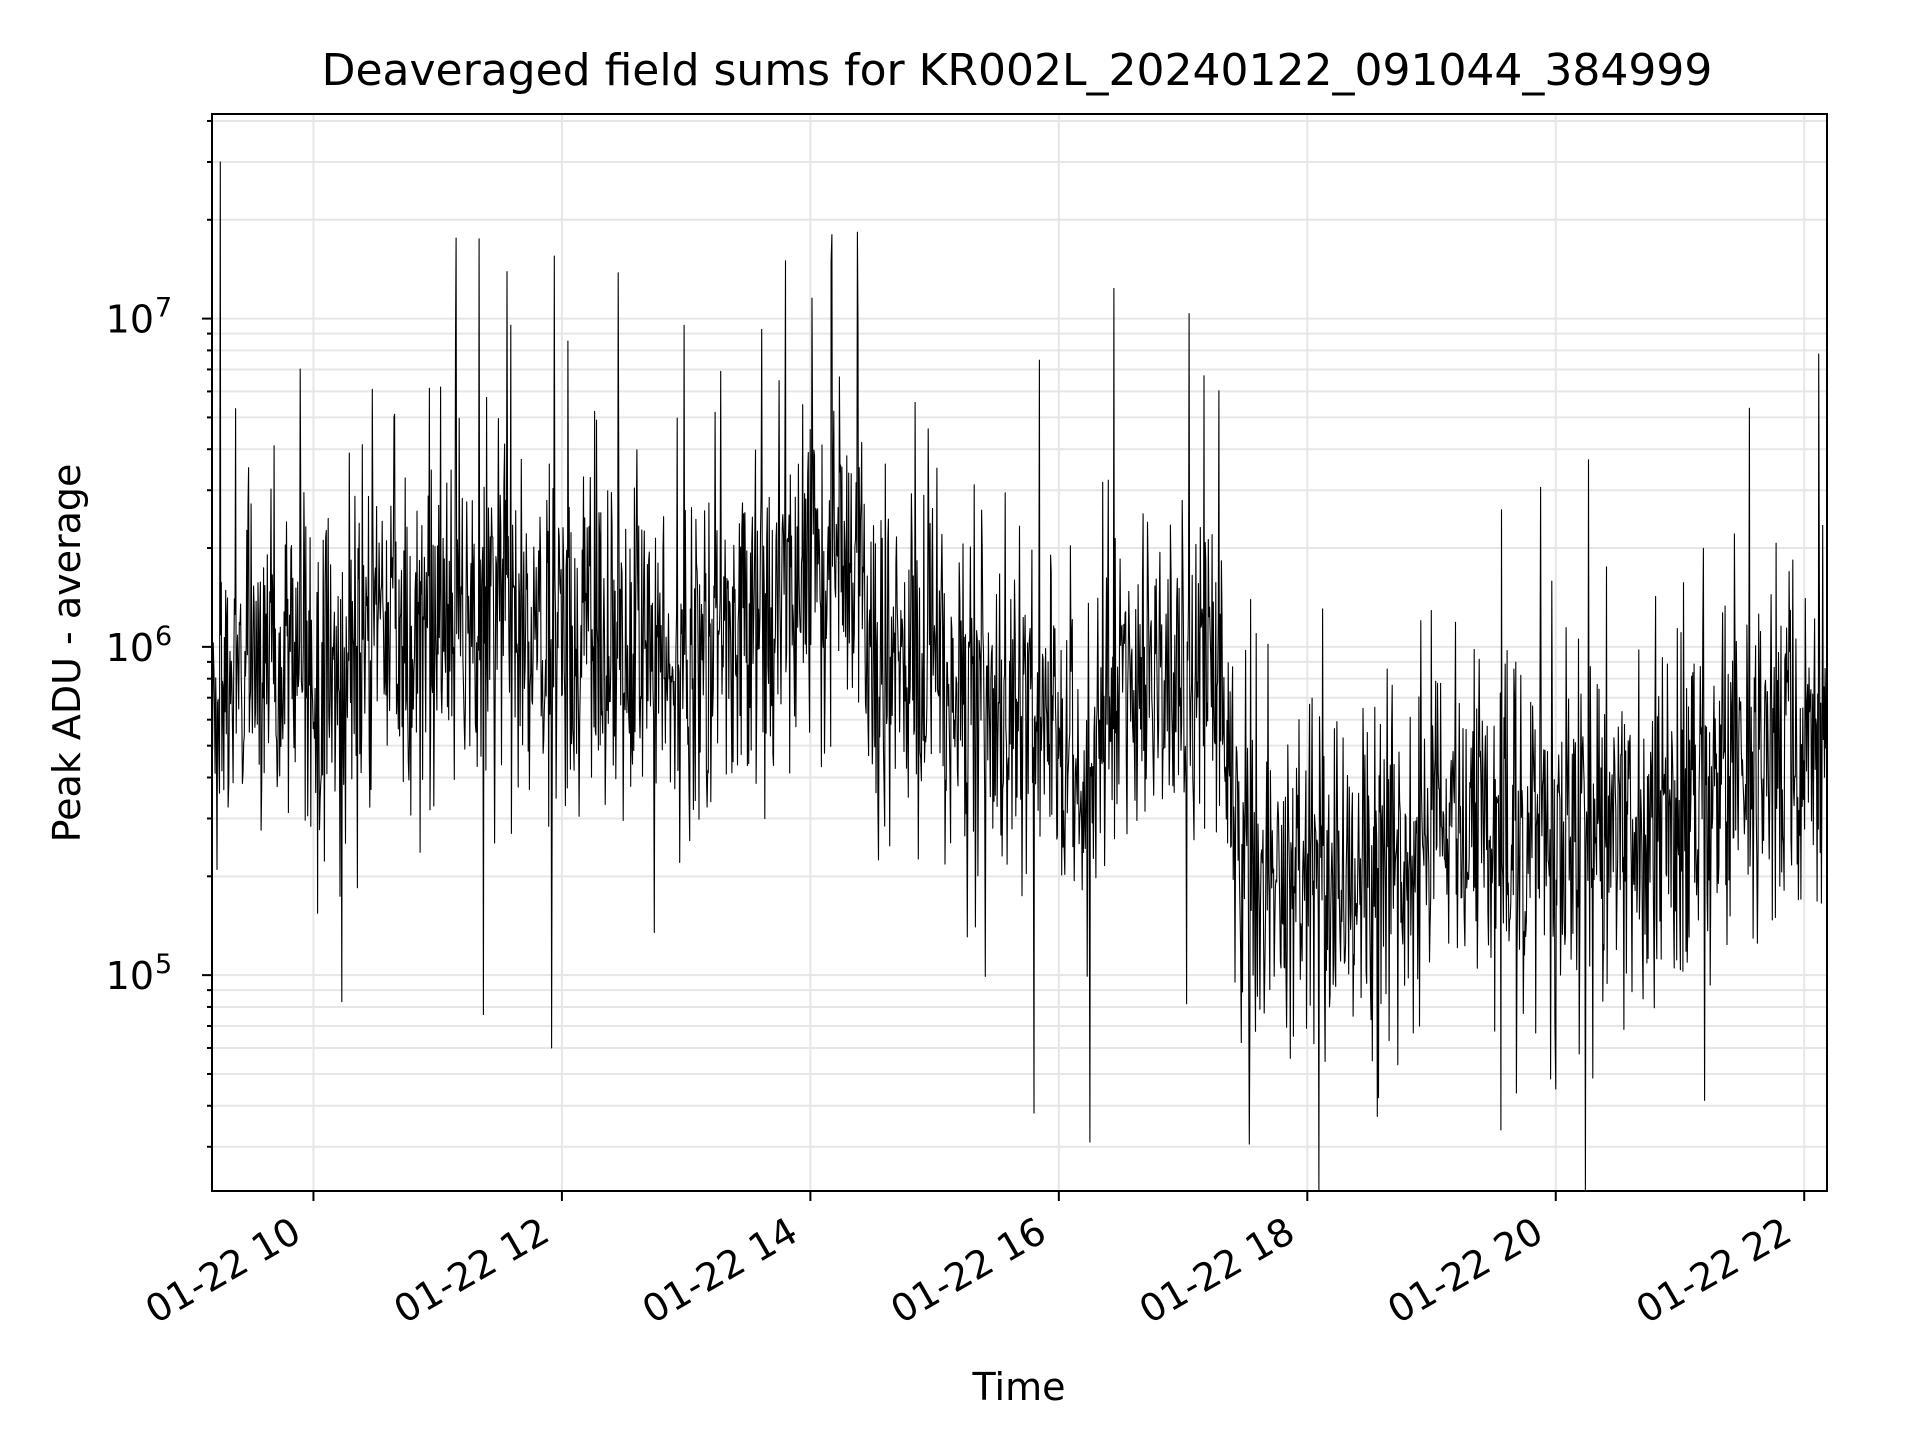 The width and height of the screenshot is (1920, 1440). What do you see at coordinates (163, 964) in the screenshot?
I see `y-tick-exponent: 5` at bounding box center [163, 964].